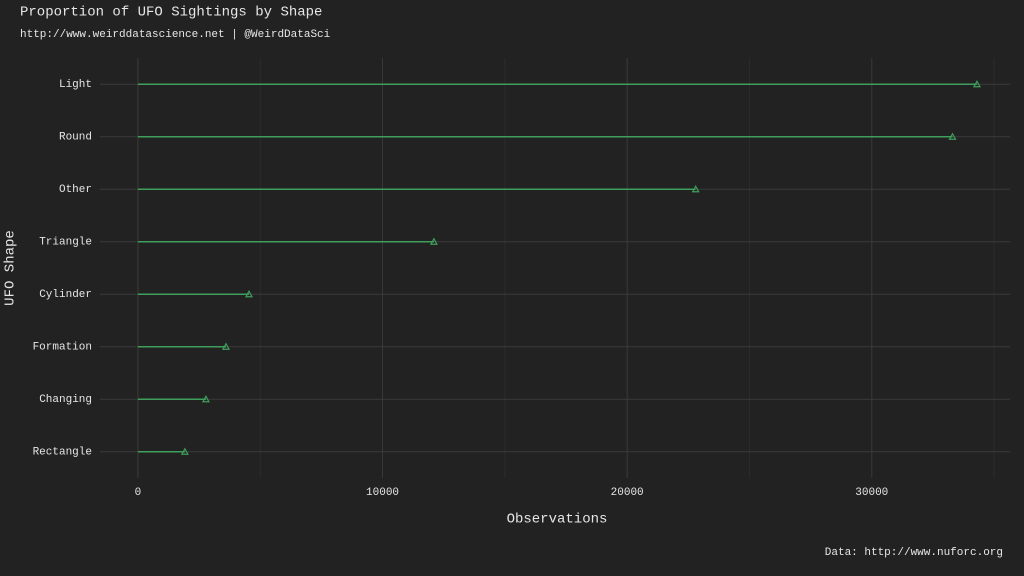  What do you see at coordinates (382, 493) in the screenshot?
I see `x-tick-label: 10000` at bounding box center [382, 493].